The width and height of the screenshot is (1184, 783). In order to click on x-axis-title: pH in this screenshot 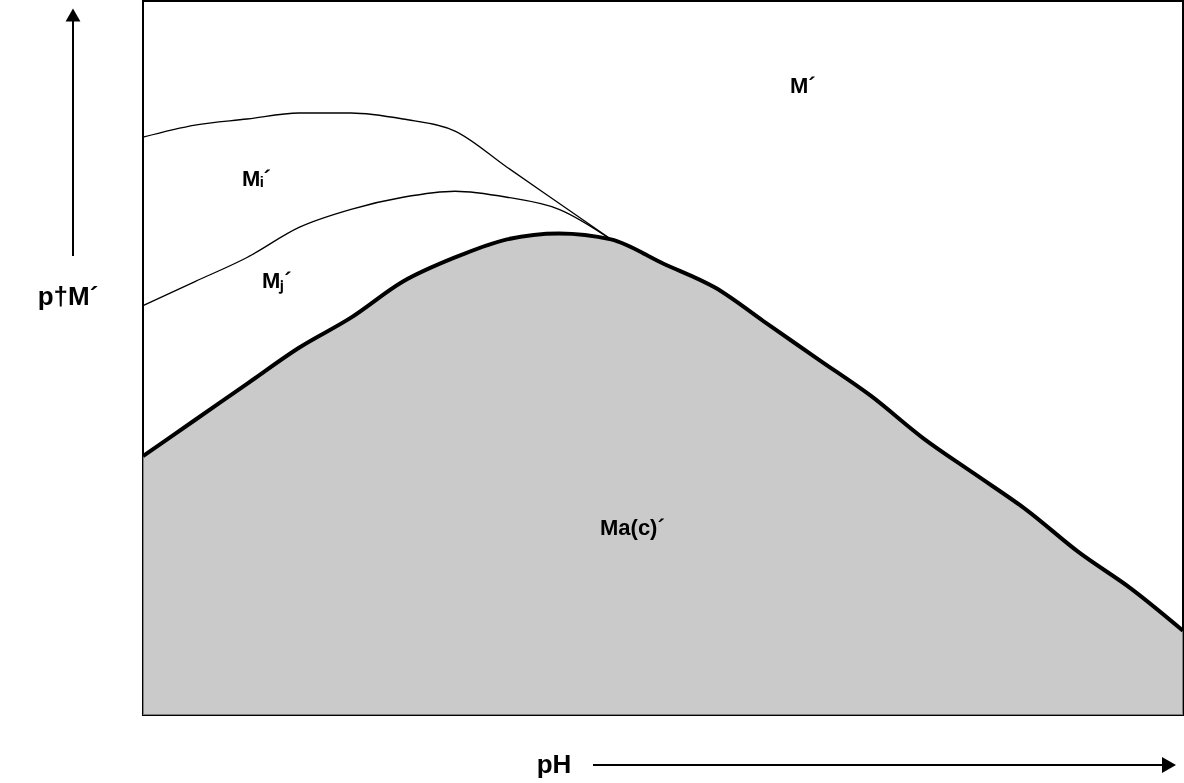, I will do `click(554, 764)`.